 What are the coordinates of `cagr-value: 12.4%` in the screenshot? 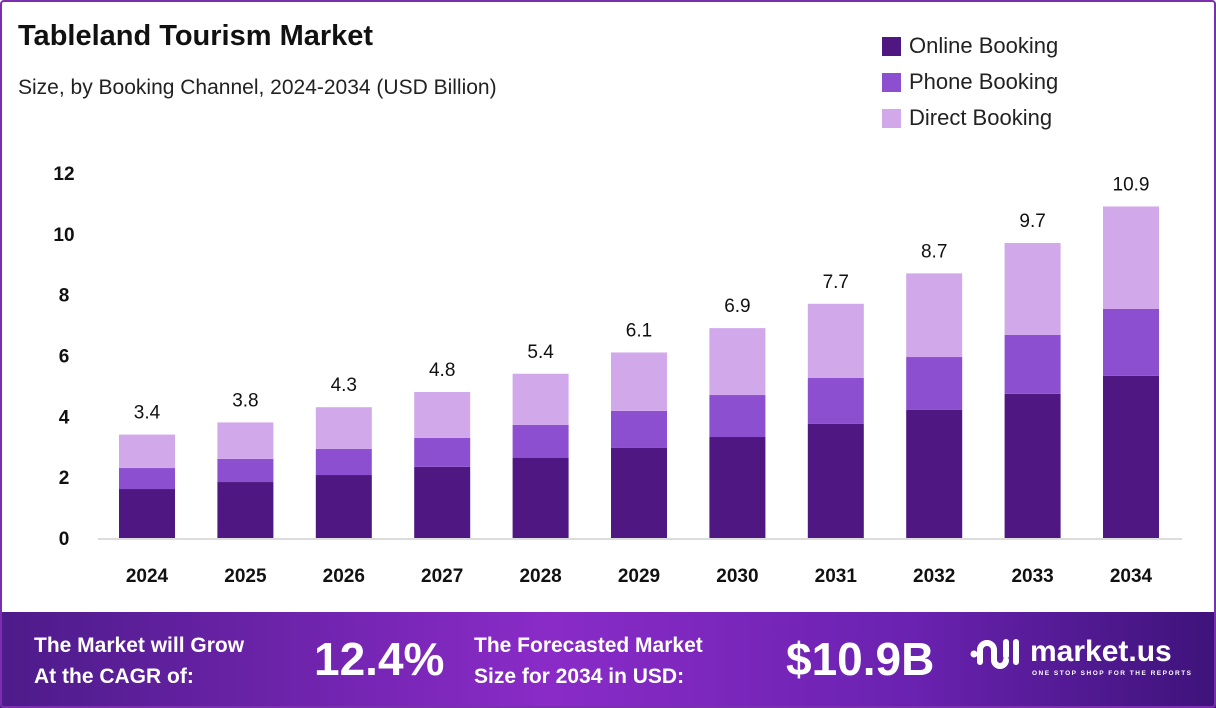 It's located at (379, 659).